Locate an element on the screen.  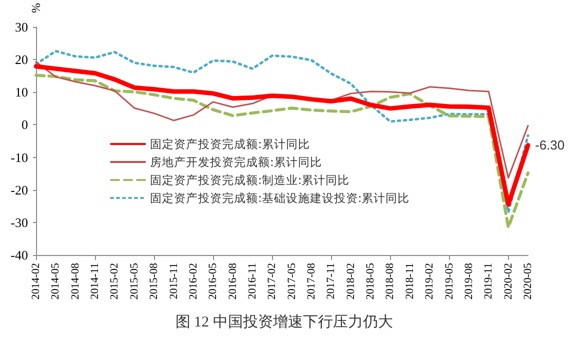
x-tick-label: 2016-05 is located at coordinates (213, 281).